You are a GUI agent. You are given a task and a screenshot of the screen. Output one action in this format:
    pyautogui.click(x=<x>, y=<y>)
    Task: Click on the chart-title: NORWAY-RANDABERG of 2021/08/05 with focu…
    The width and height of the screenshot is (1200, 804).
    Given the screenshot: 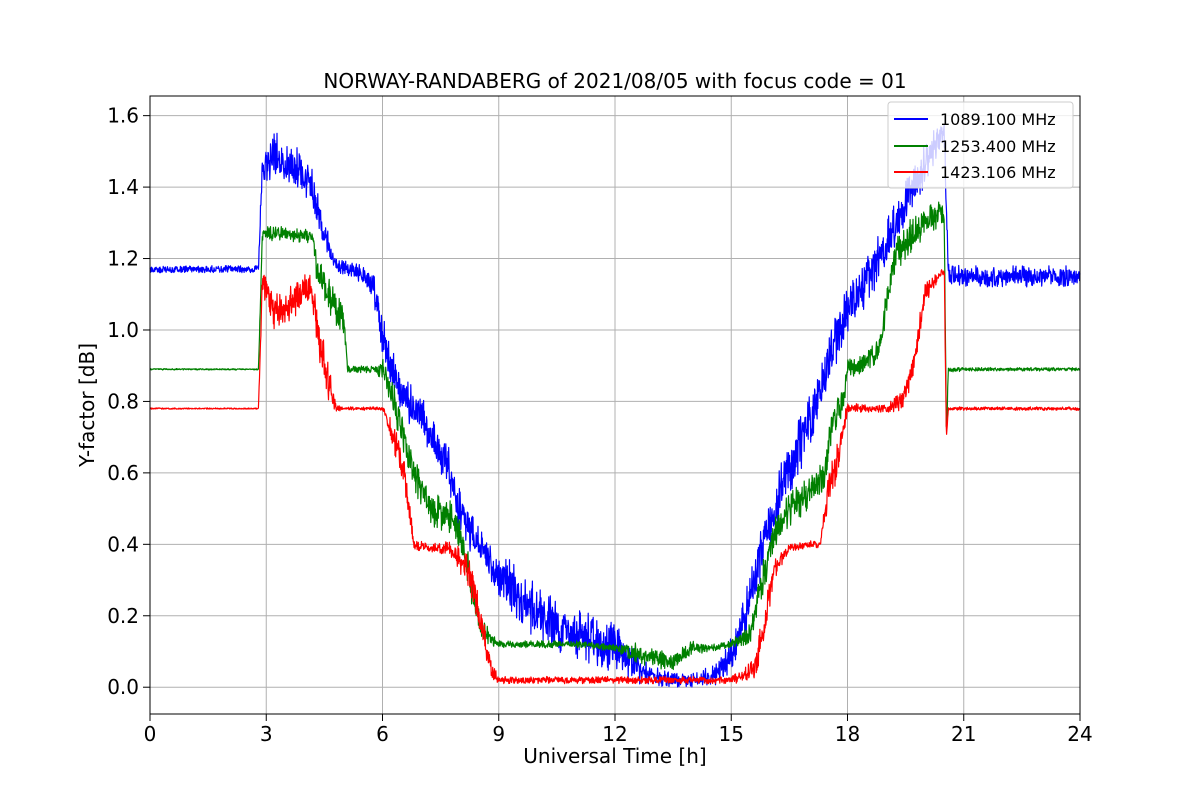 What is the action you would take?
    pyautogui.click(x=614, y=81)
    